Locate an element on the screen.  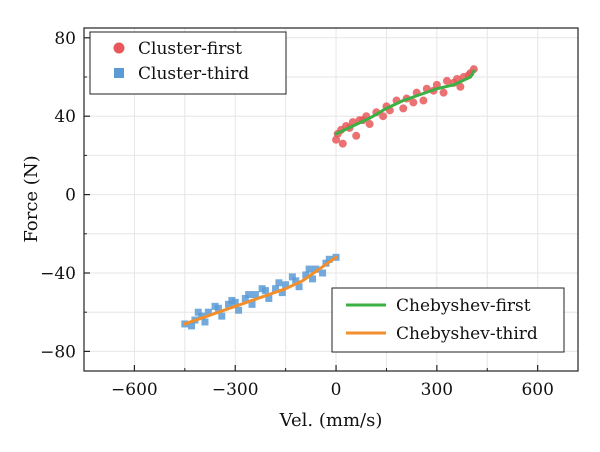
y-tick-label: 40 is located at coordinates (65, 117).